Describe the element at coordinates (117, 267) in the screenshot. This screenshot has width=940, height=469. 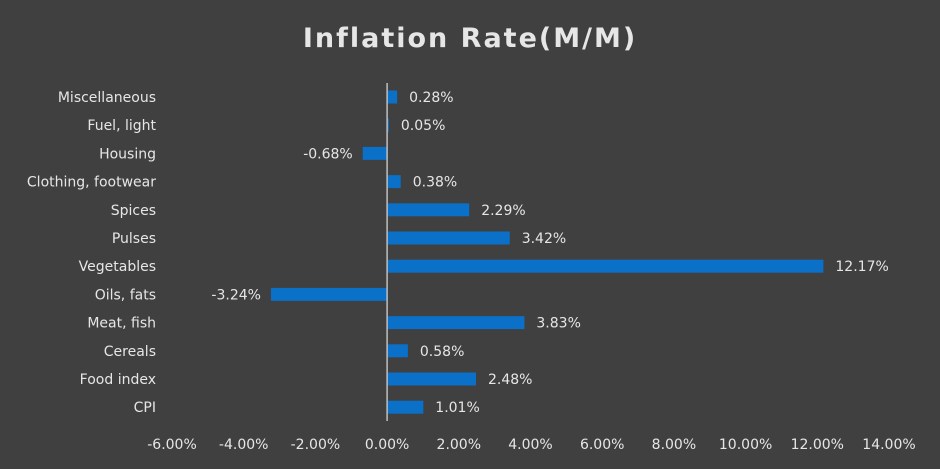
I see `category-label: Vegetables` at that location.